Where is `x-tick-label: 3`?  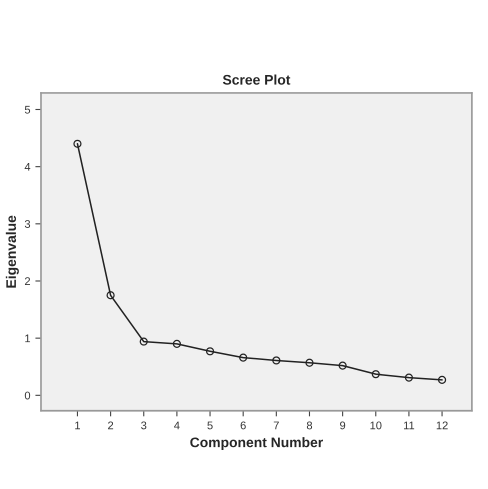
x-tick-label: 3 is located at coordinates (143, 425).